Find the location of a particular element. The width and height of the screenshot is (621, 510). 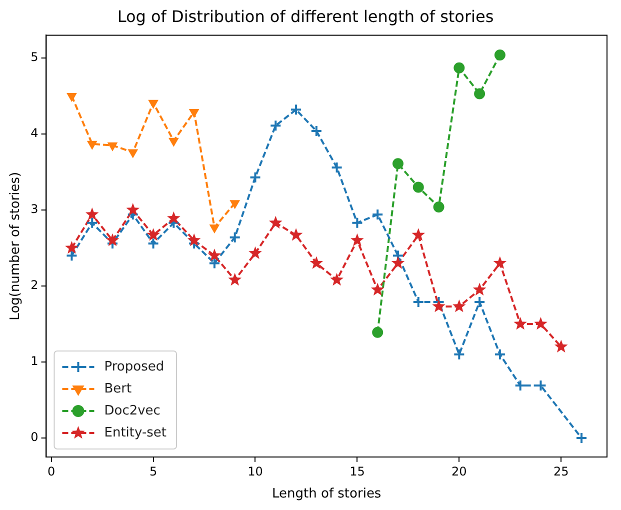

legend-label: Entity-set is located at coordinates (135, 432).